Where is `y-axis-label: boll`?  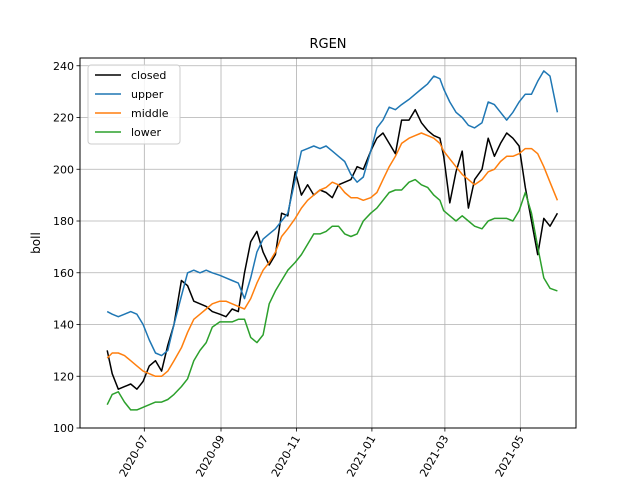 y-axis-label: boll is located at coordinates (36, 243).